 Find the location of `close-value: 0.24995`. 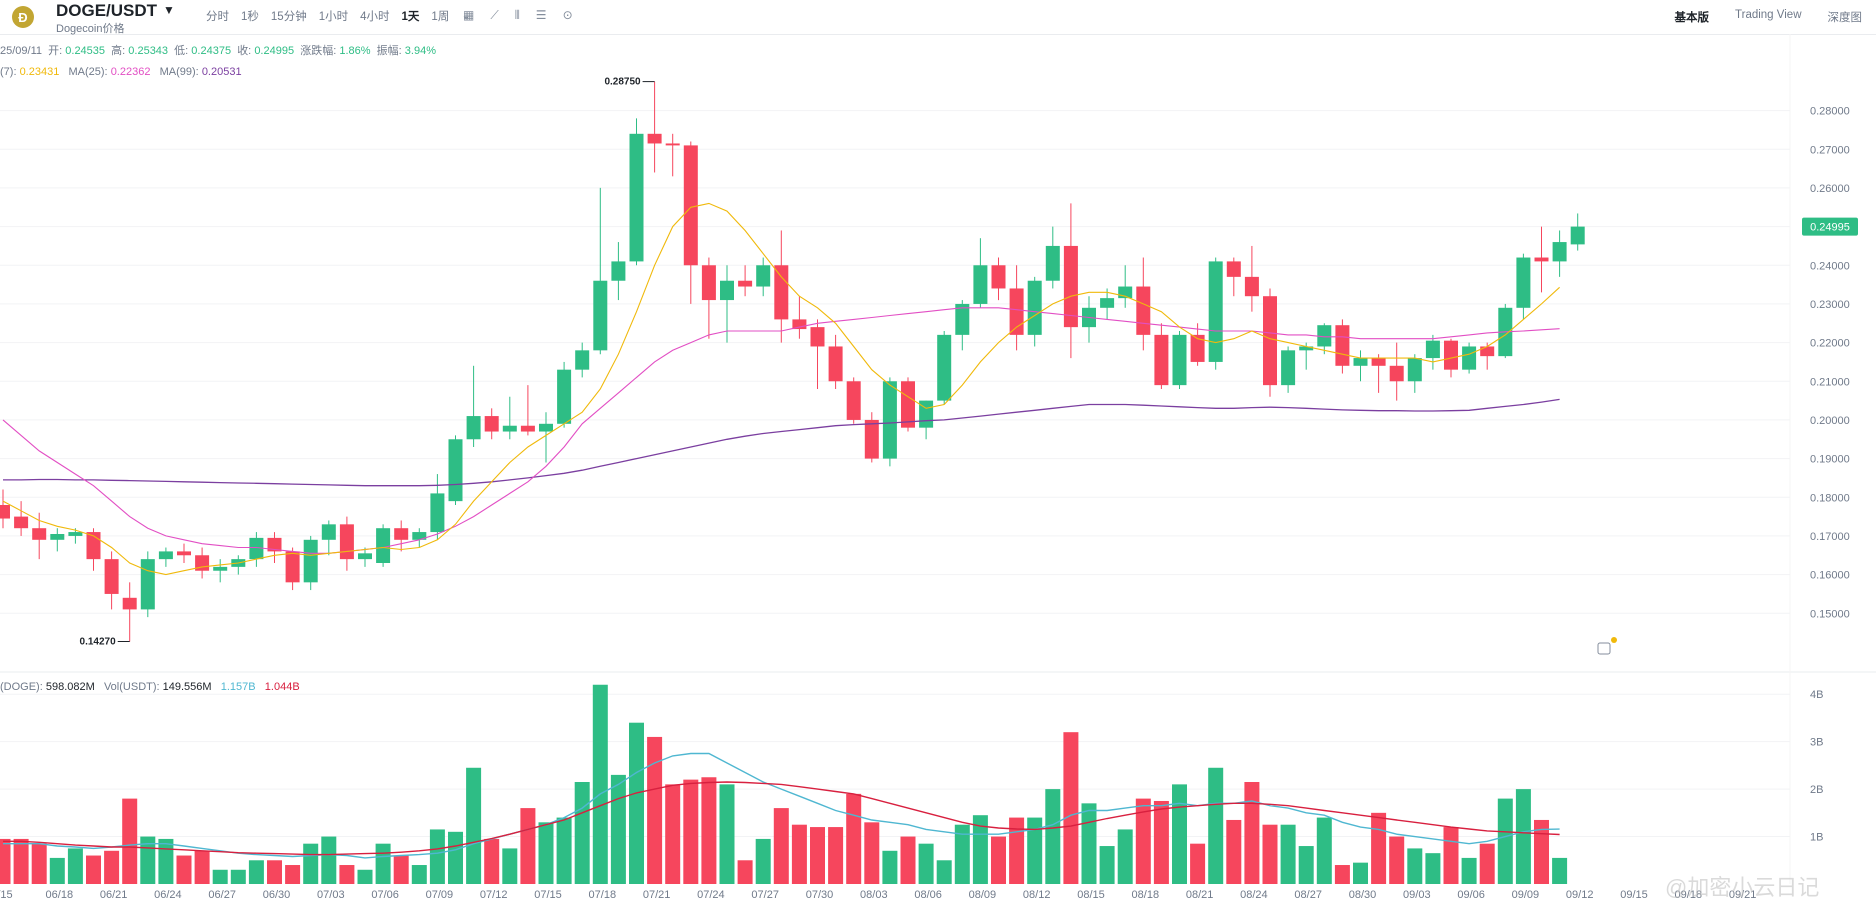

close-value: 0.24995 is located at coordinates (274, 51).